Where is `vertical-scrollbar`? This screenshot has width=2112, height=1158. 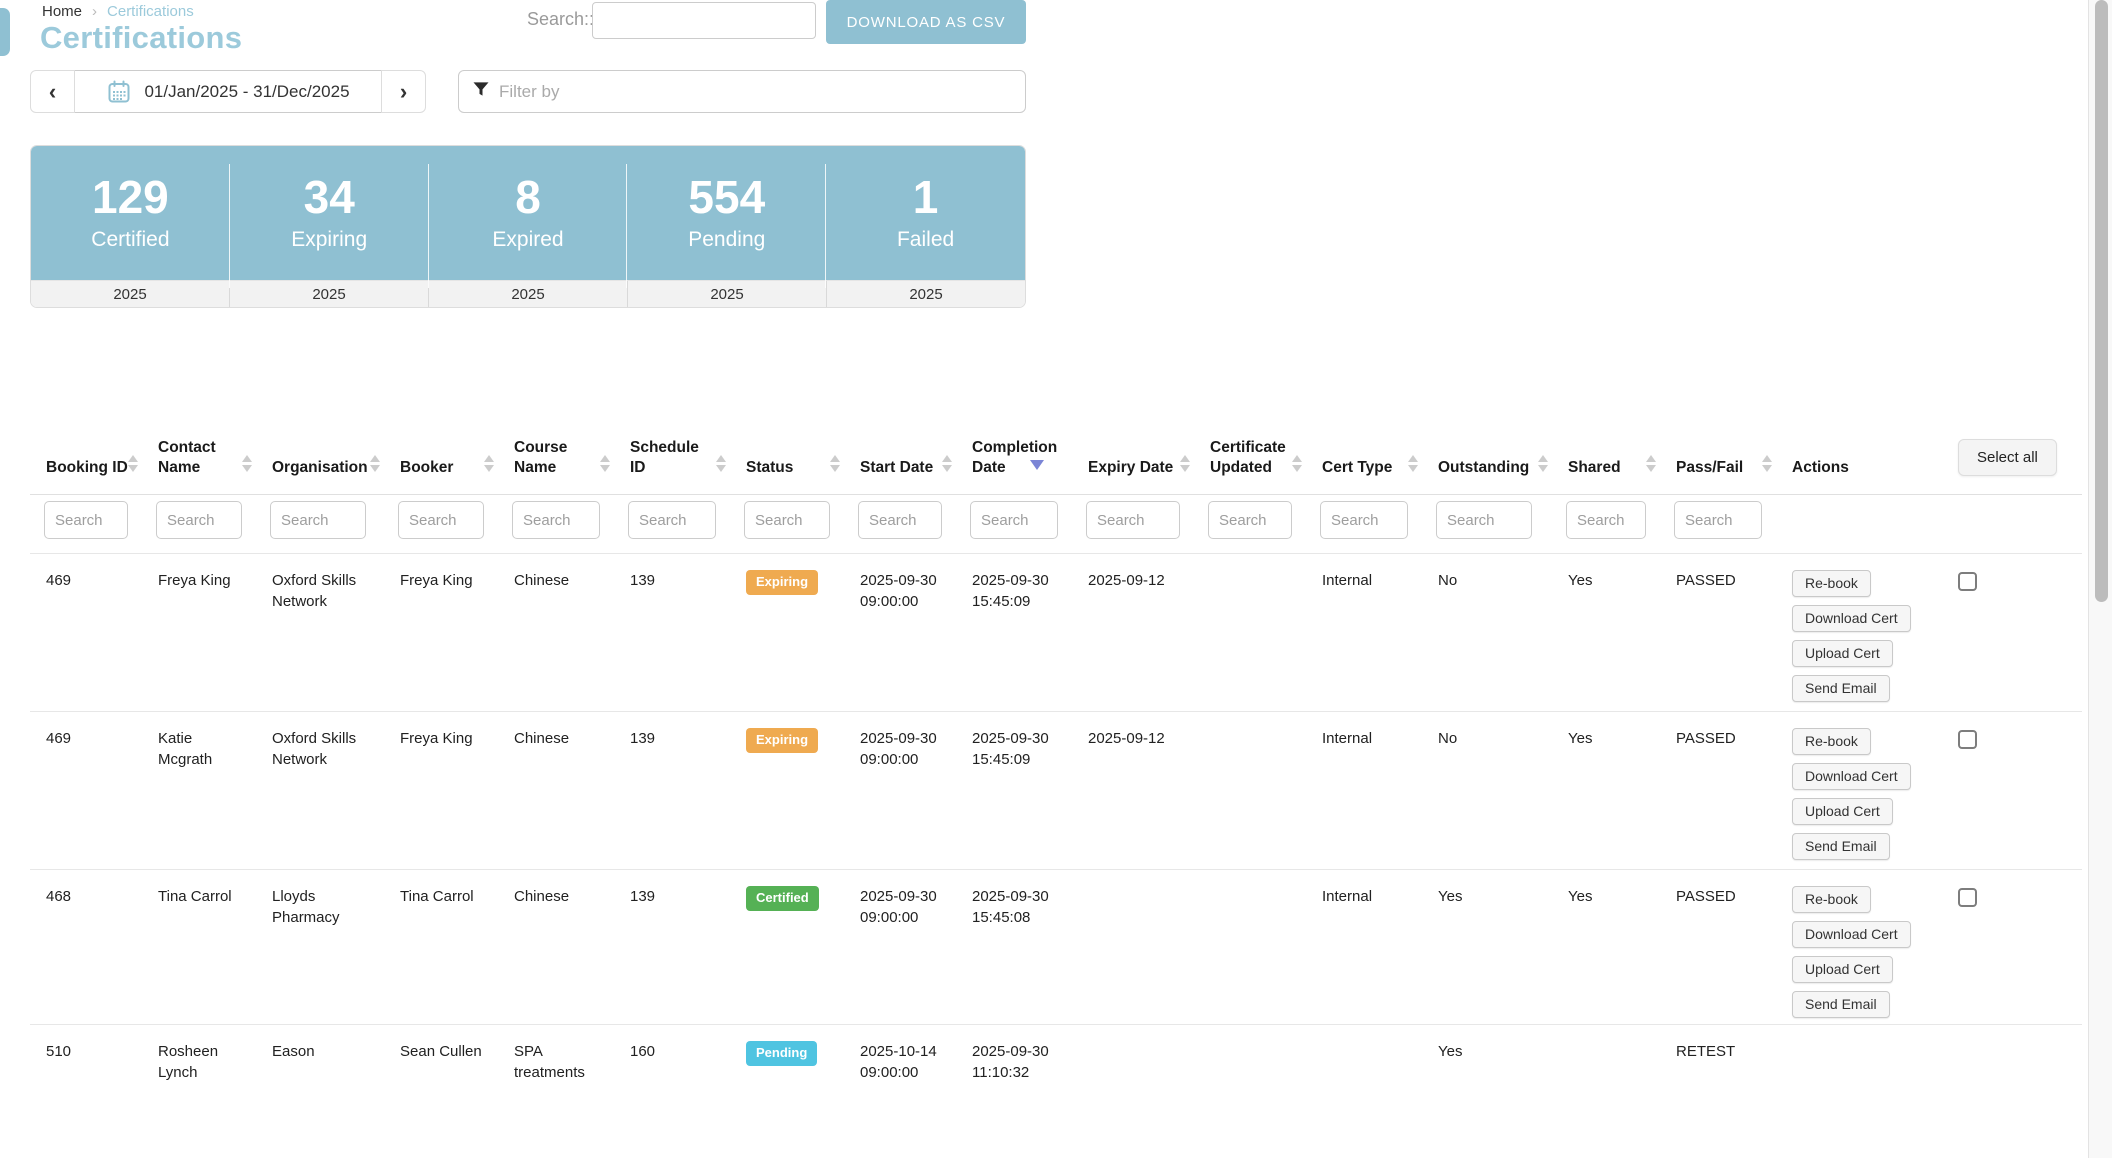 vertical-scrollbar is located at coordinates (2100, 579).